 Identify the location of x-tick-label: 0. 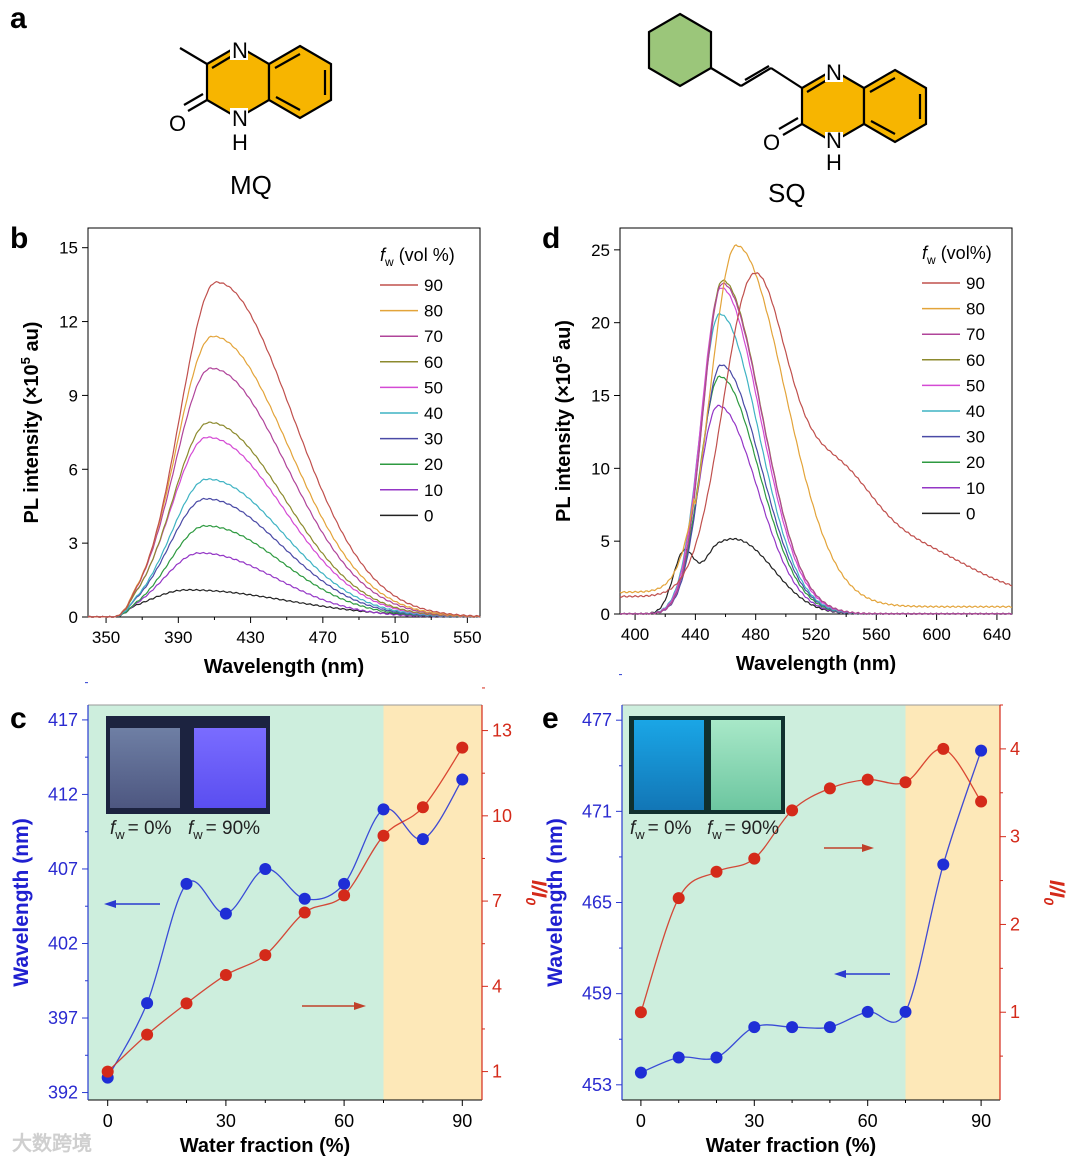
(108, 1121).